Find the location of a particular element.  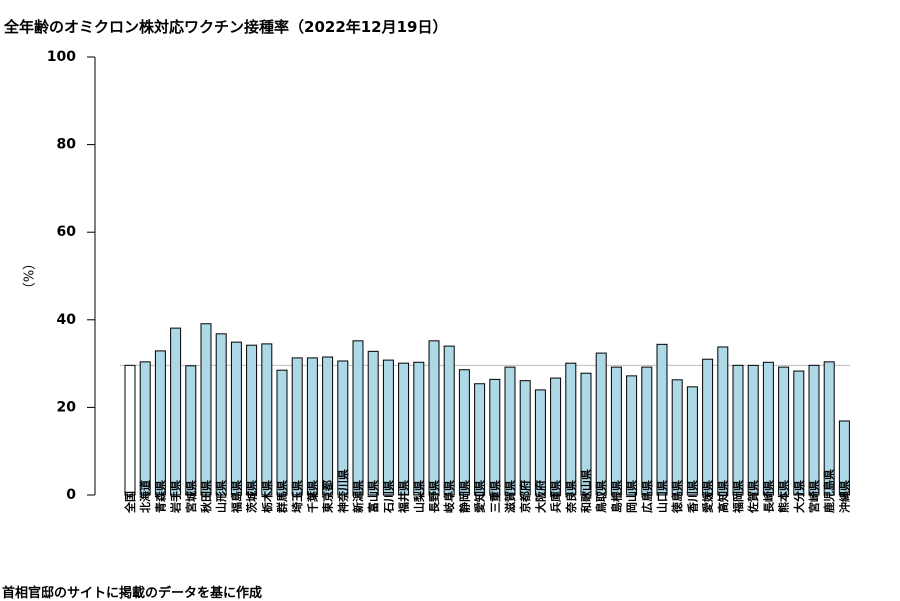

y-tick-label: 40 is located at coordinates (67, 320).